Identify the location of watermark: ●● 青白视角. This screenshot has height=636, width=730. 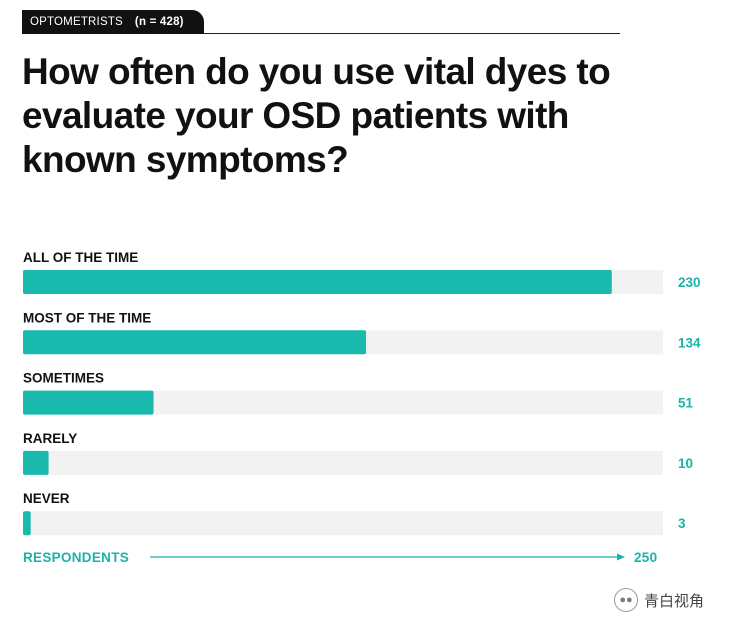
(658, 600).